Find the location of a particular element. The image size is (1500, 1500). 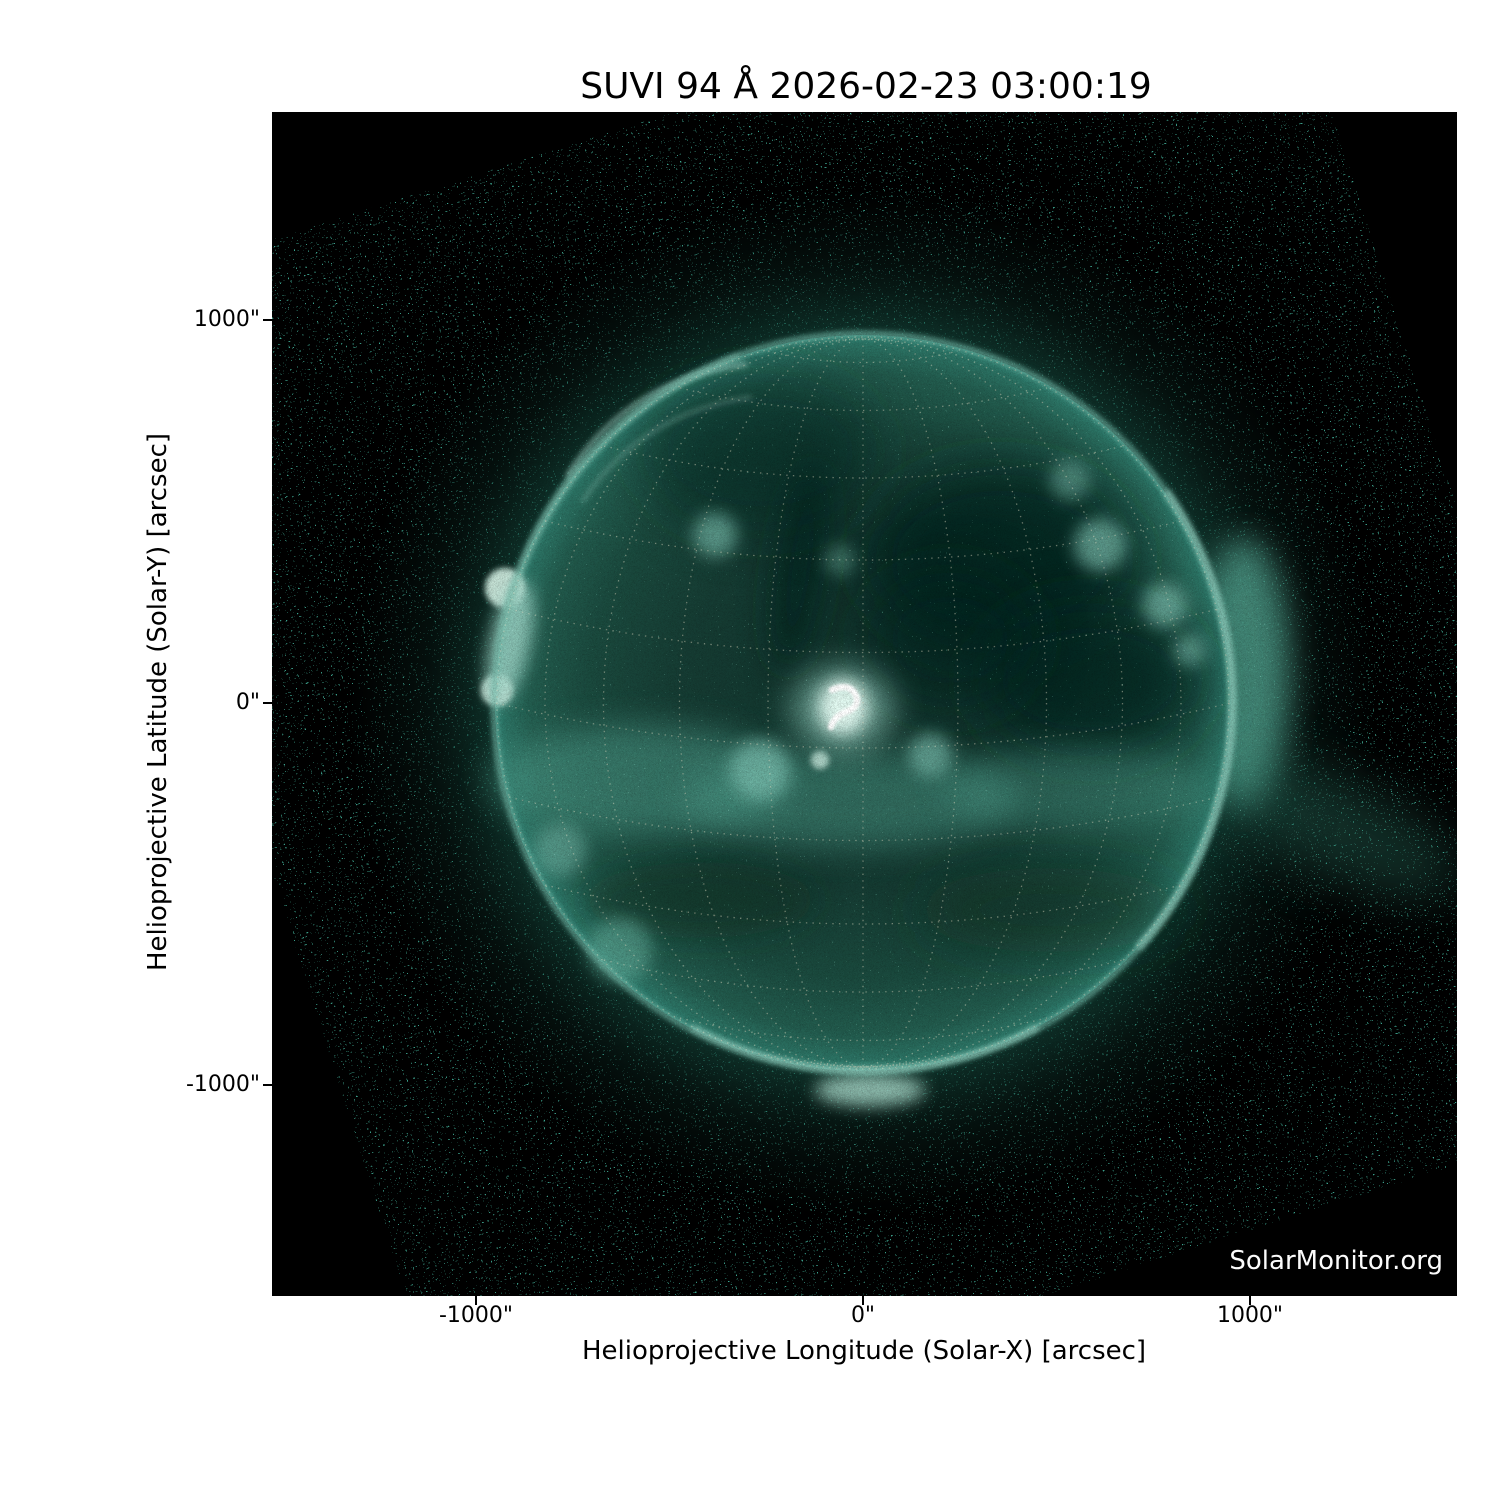

x-tick-label-m1000: -1000" is located at coordinates (476, 1315).